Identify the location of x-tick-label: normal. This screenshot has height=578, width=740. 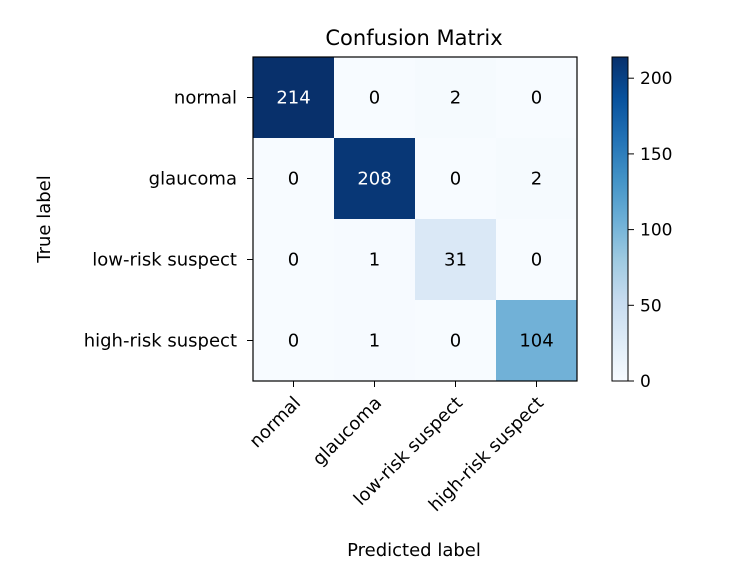
(275, 422).